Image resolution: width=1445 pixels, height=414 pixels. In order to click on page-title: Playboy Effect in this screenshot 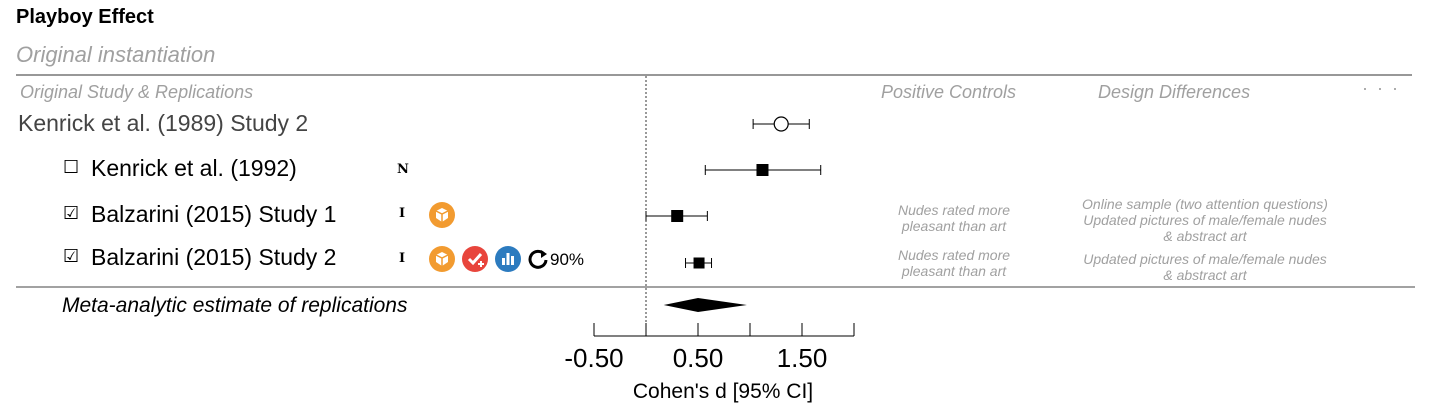, I will do `click(85, 17)`.